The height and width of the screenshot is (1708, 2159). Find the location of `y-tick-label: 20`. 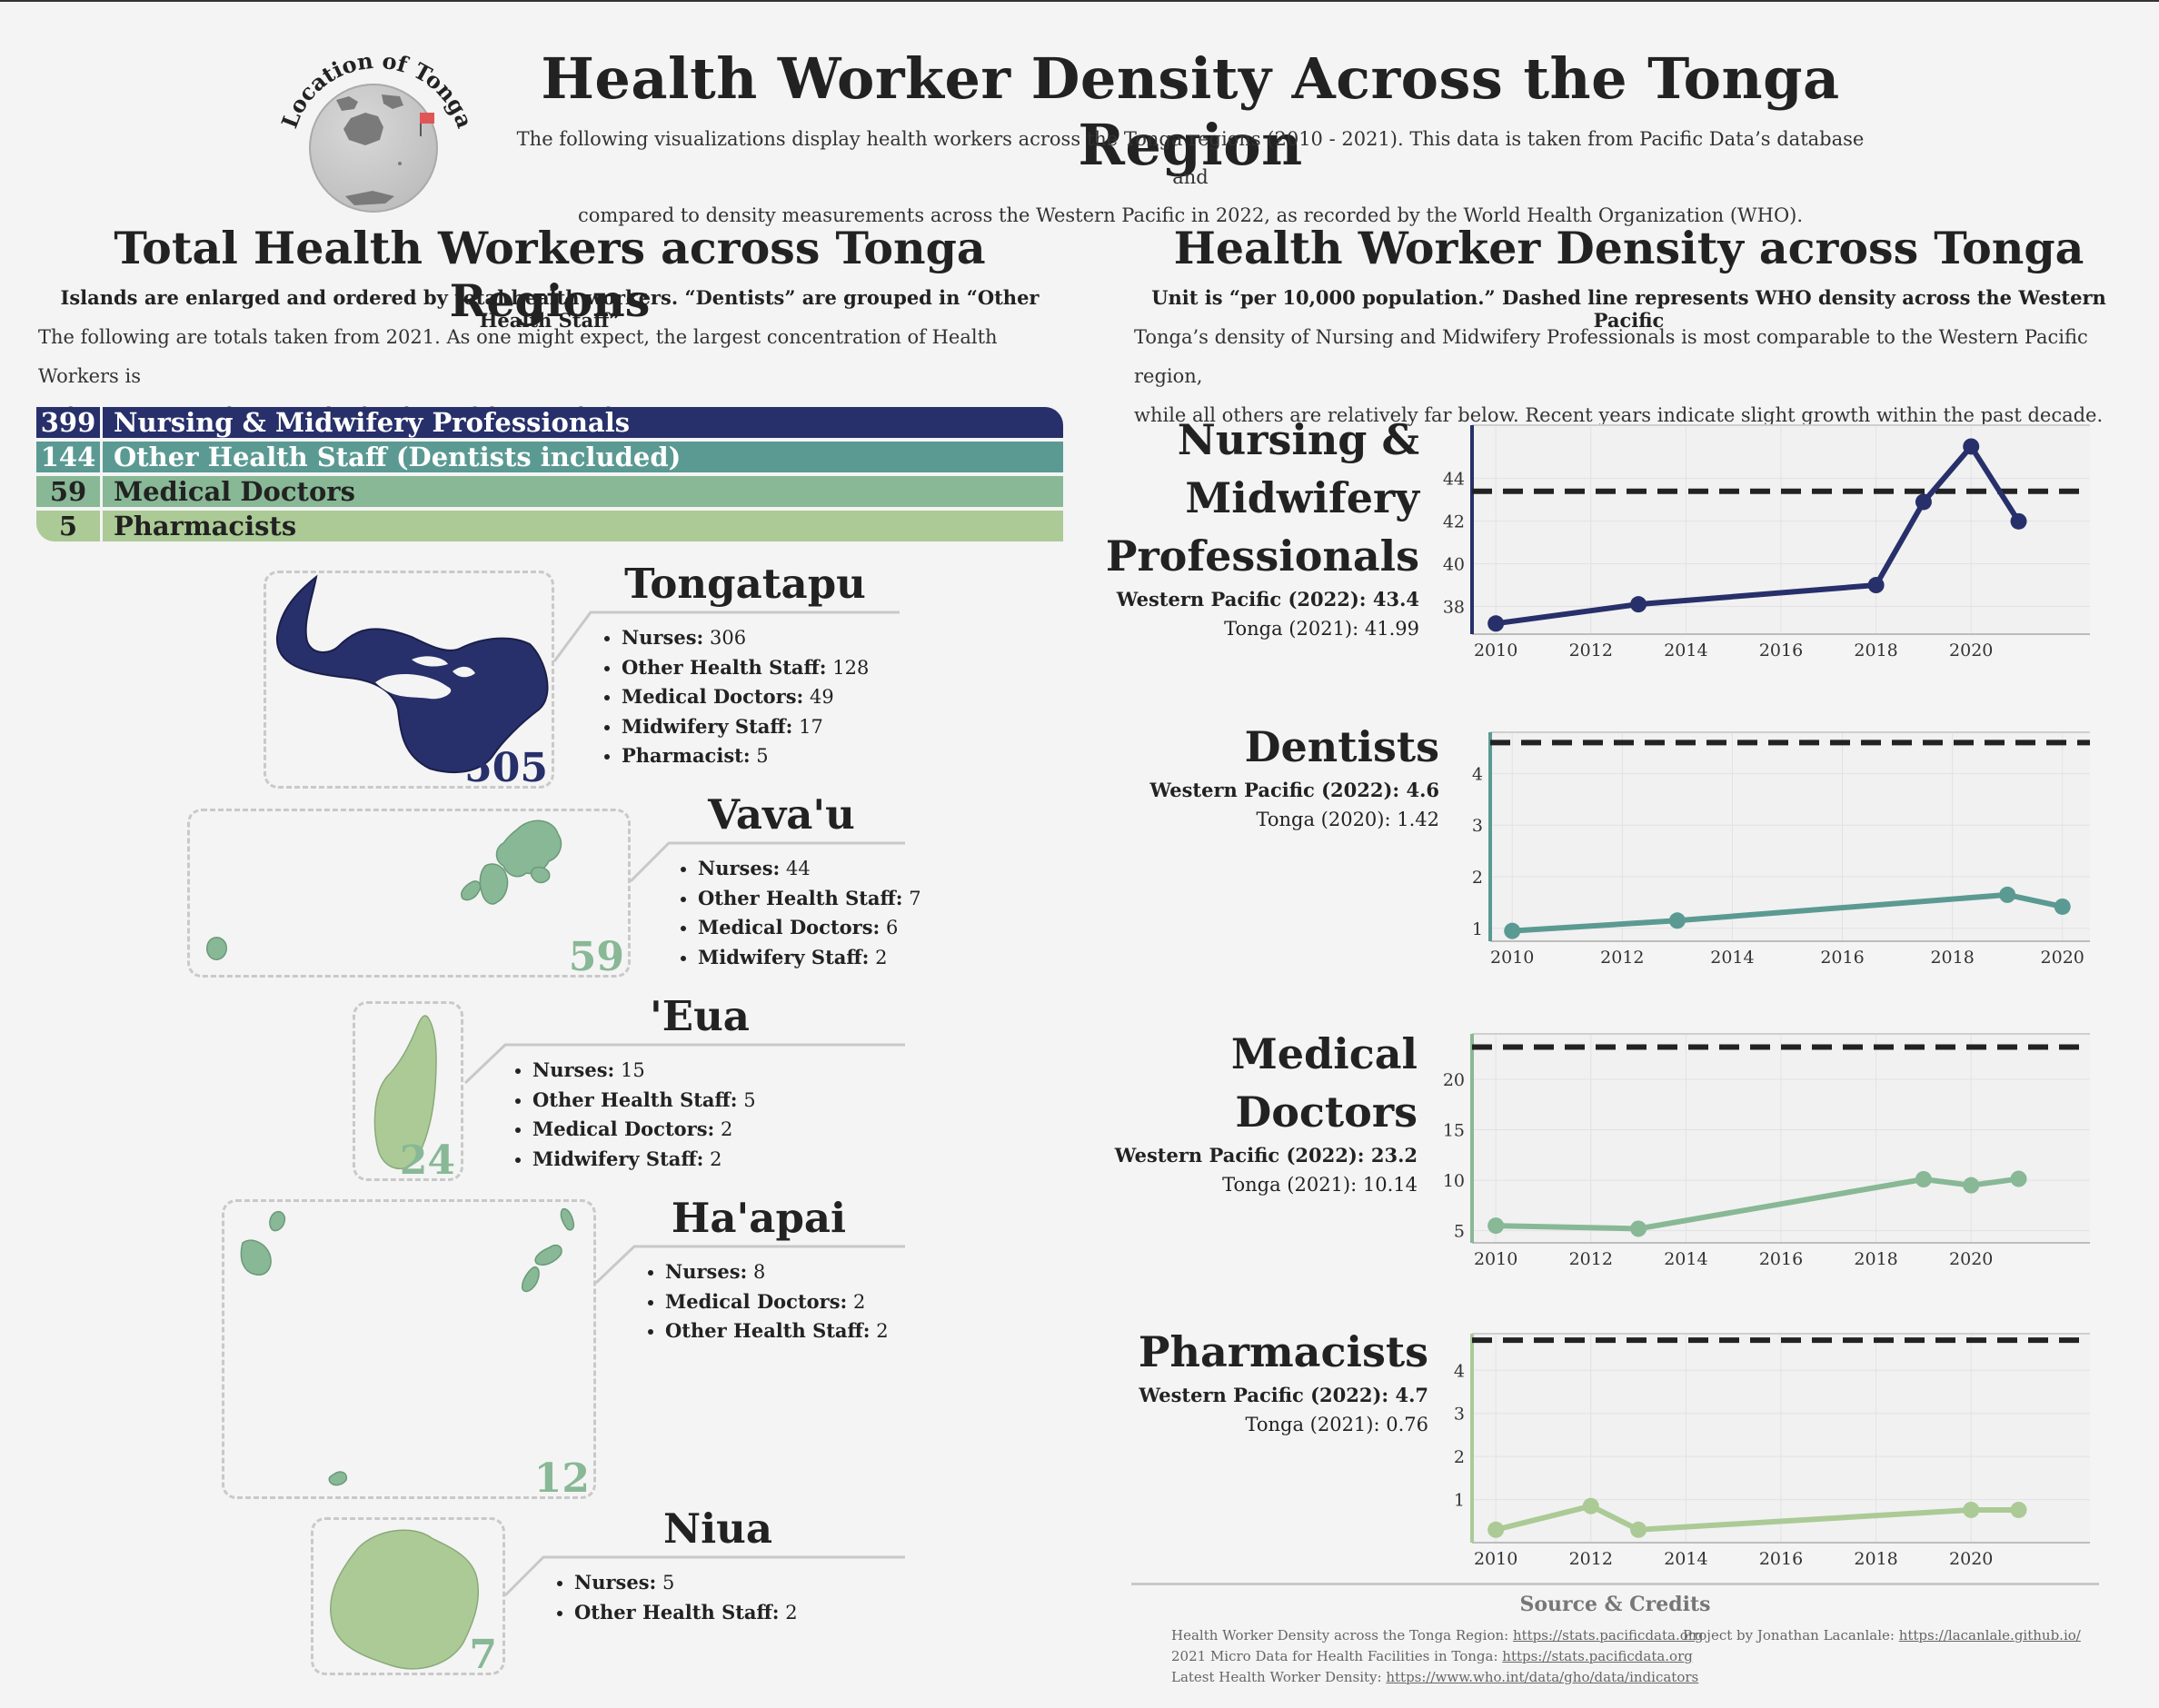

y-tick-label: 20 is located at coordinates (1454, 1080).